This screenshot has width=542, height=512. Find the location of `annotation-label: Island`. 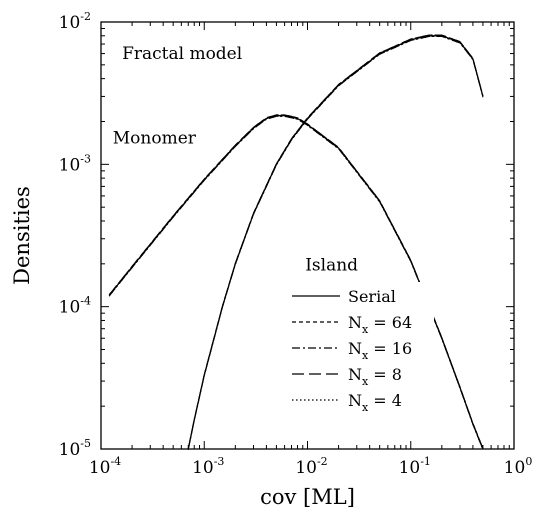

annotation-label: Island is located at coordinates (331, 265).